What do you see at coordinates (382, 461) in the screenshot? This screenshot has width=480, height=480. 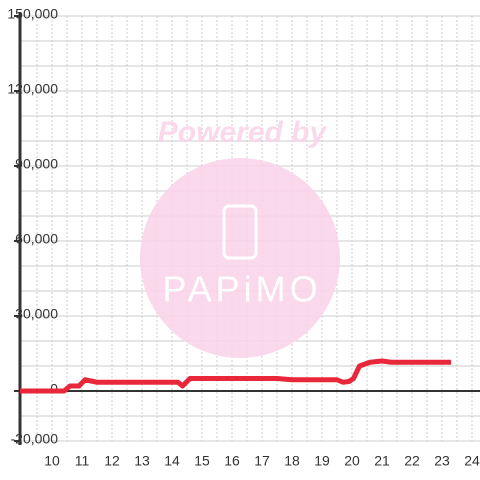 I see `x-tick-label: 21` at bounding box center [382, 461].